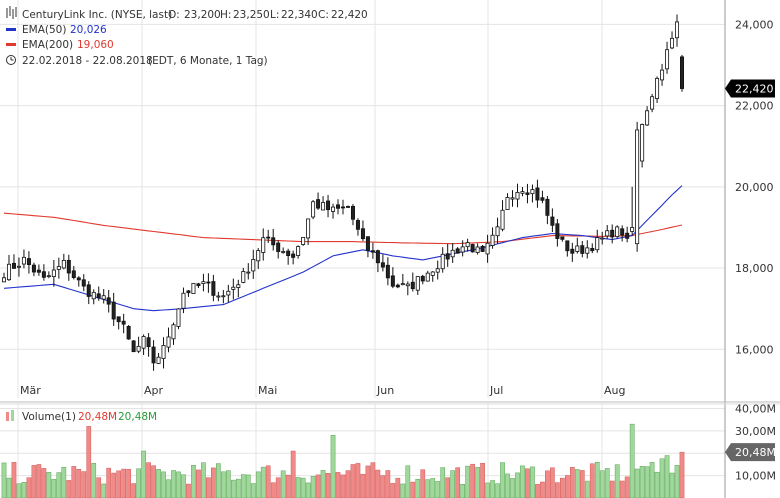 The width and height of the screenshot is (780, 498). I want to click on ema50-swatch, so click(11, 29).